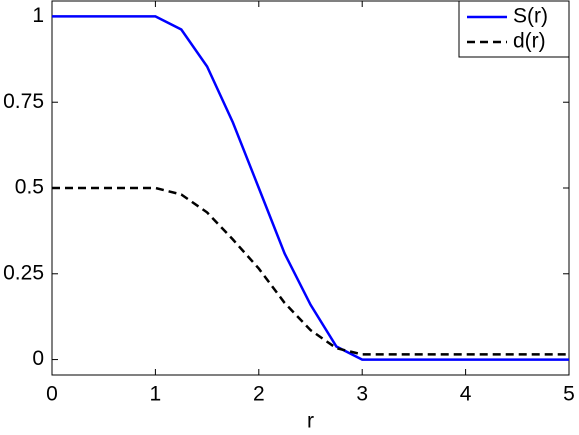 This screenshot has width=579, height=435. Describe the element at coordinates (259, 394) in the screenshot. I see `x-tick-label: 2` at that location.